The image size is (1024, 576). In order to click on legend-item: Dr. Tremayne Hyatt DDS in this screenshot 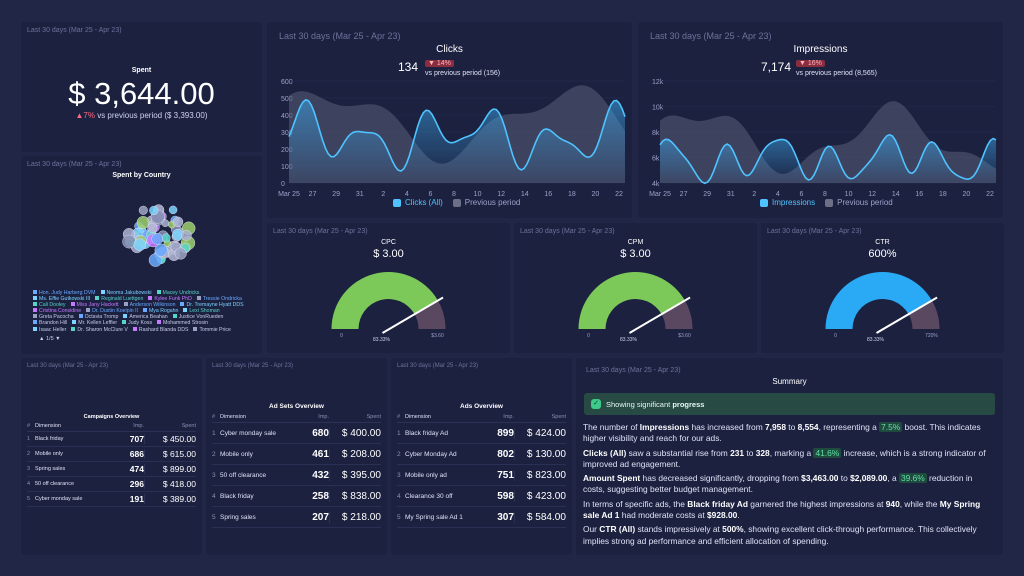, I will do `click(212, 305)`.